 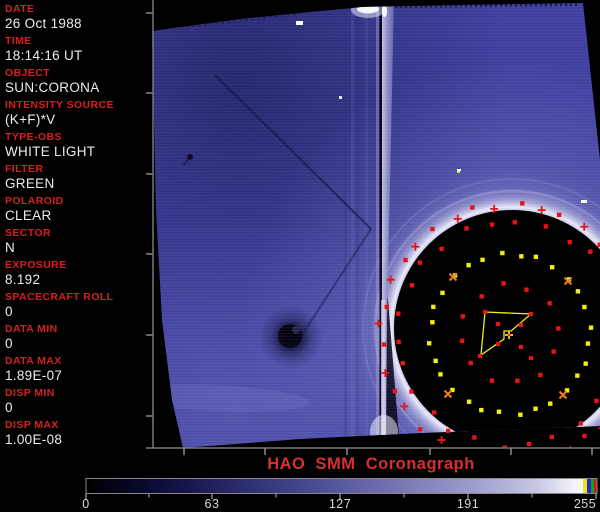 What do you see at coordinates (33, 361) in the screenshot?
I see `field-label: DATA MAX` at bounding box center [33, 361].